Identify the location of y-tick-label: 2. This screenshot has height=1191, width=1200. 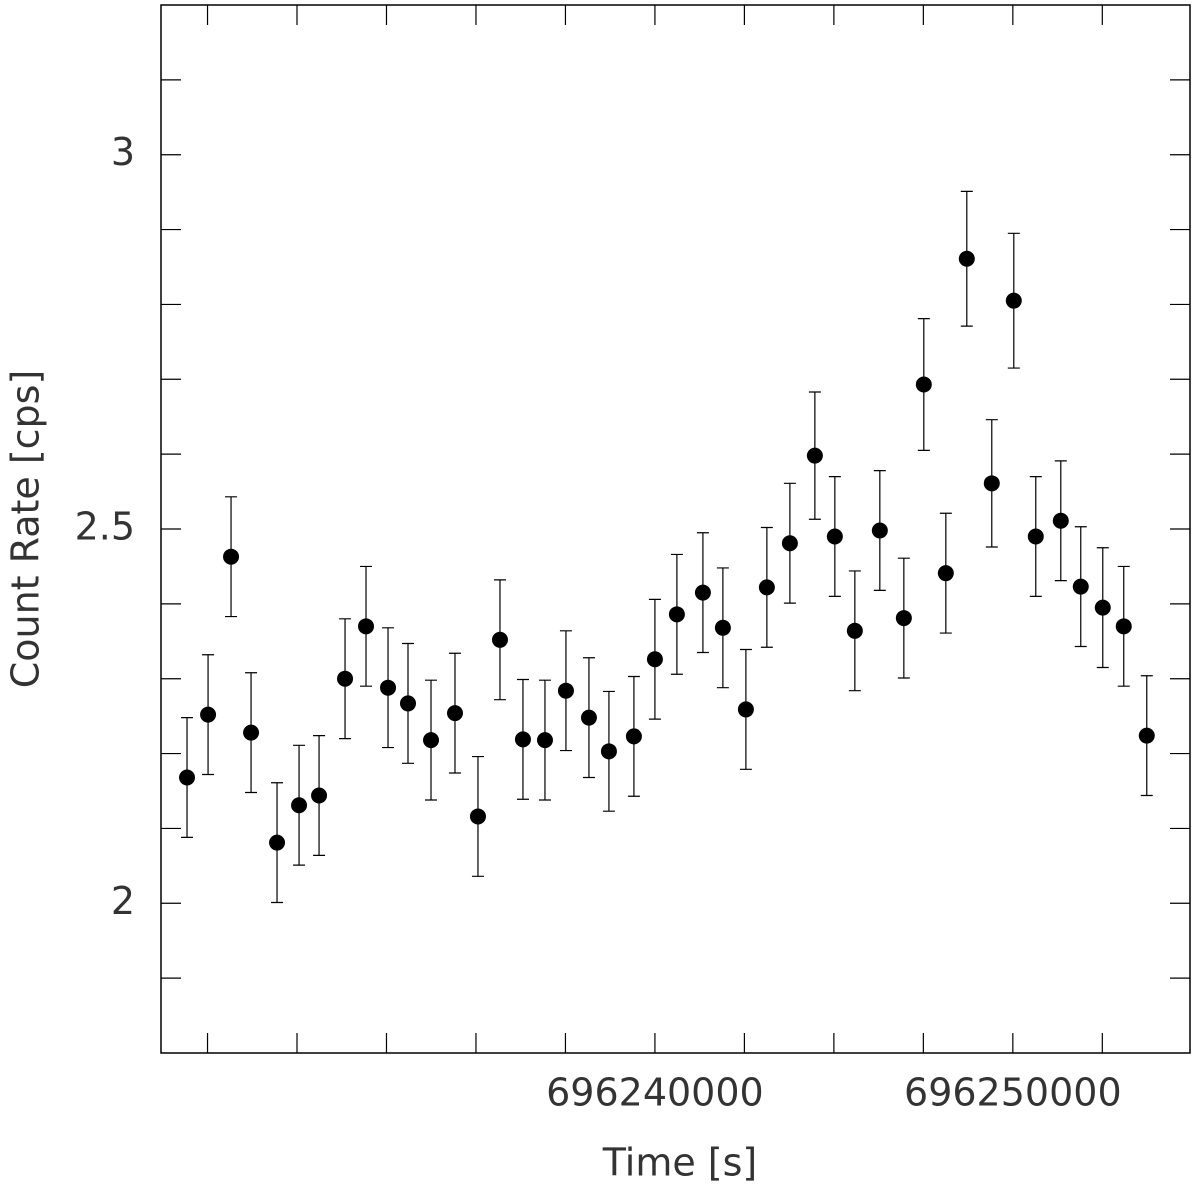
(123, 901).